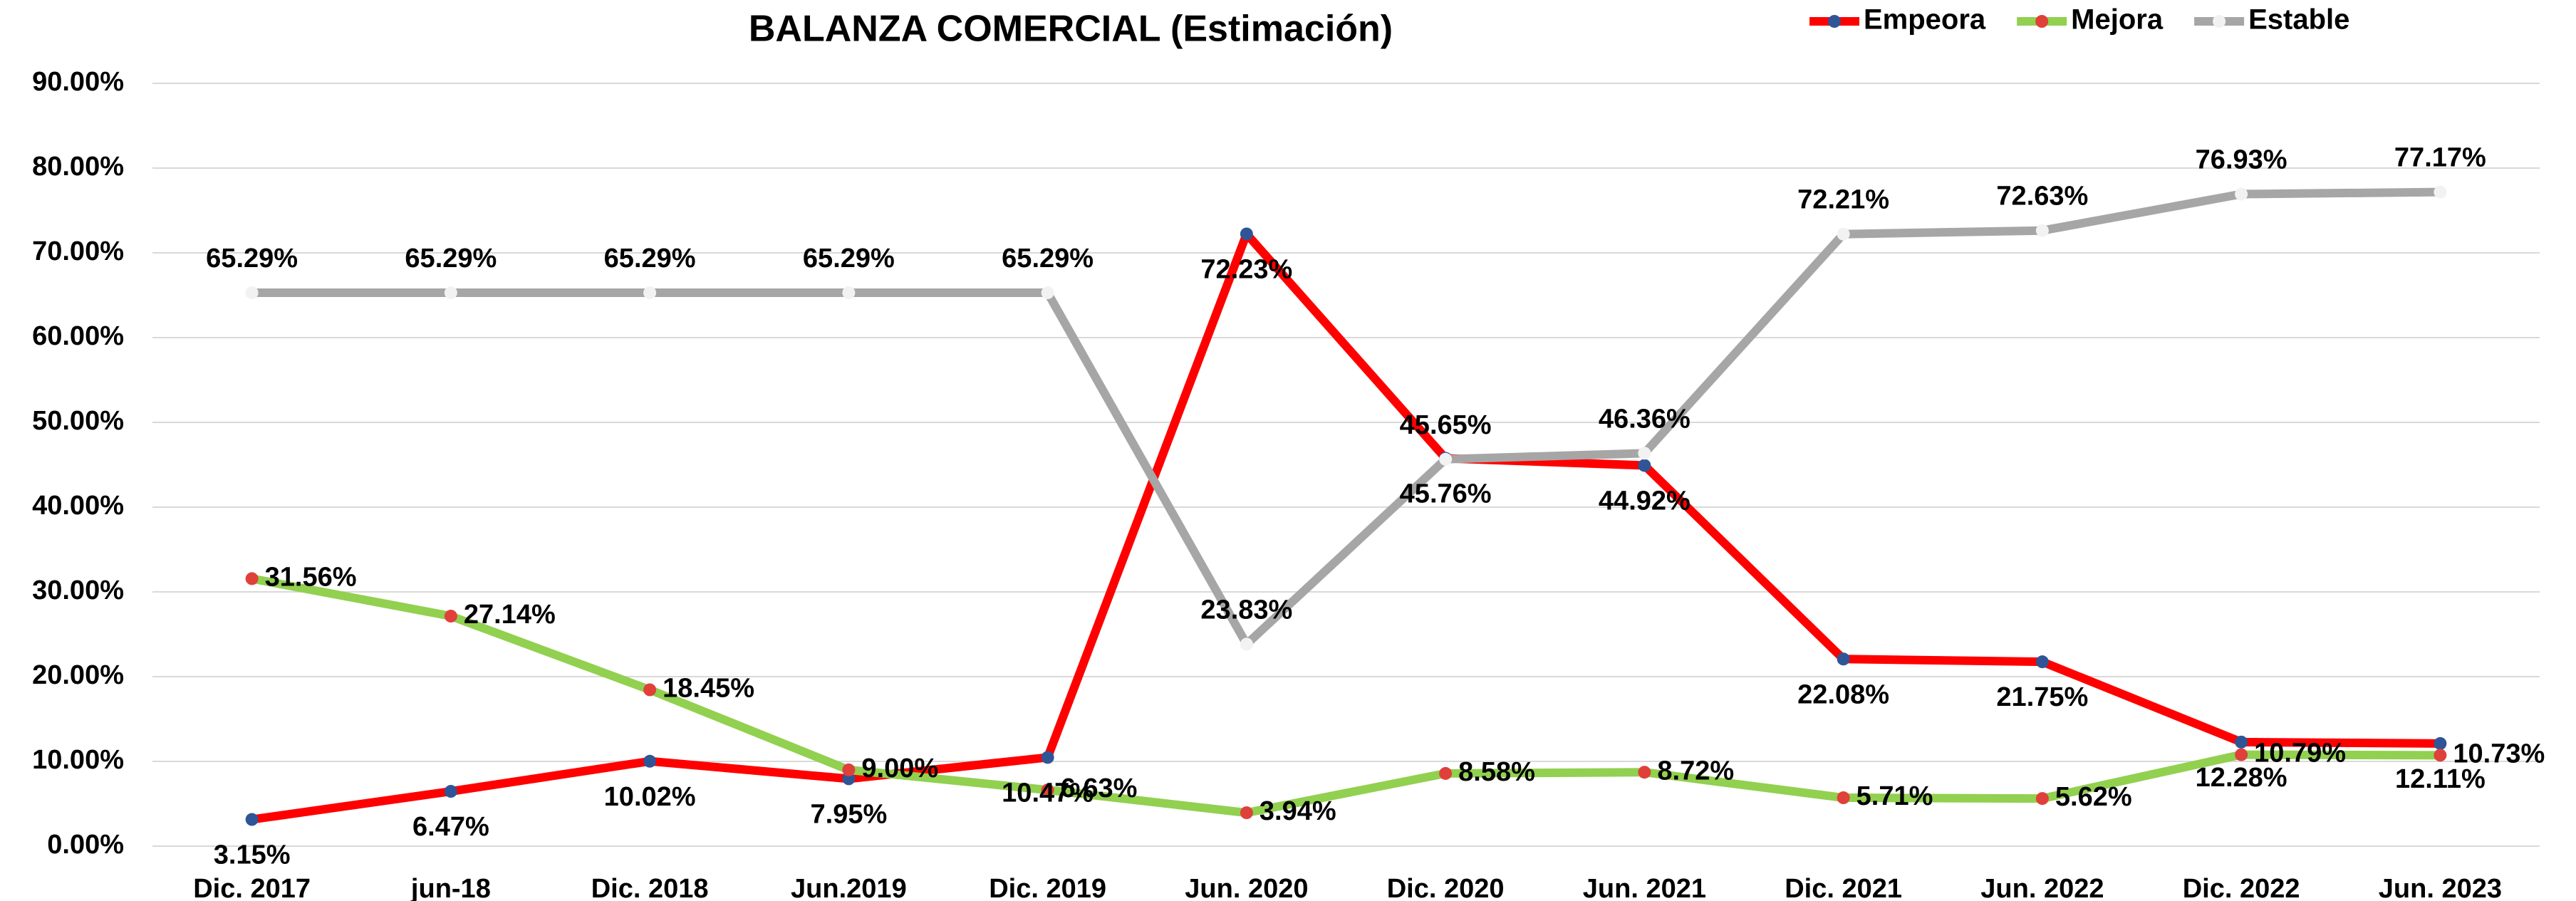 This screenshot has height=901, width=2576. What do you see at coordinates (849, 814) in the screenshot?
I see `data-label: 7.95%` at bounding box center [849, 814].